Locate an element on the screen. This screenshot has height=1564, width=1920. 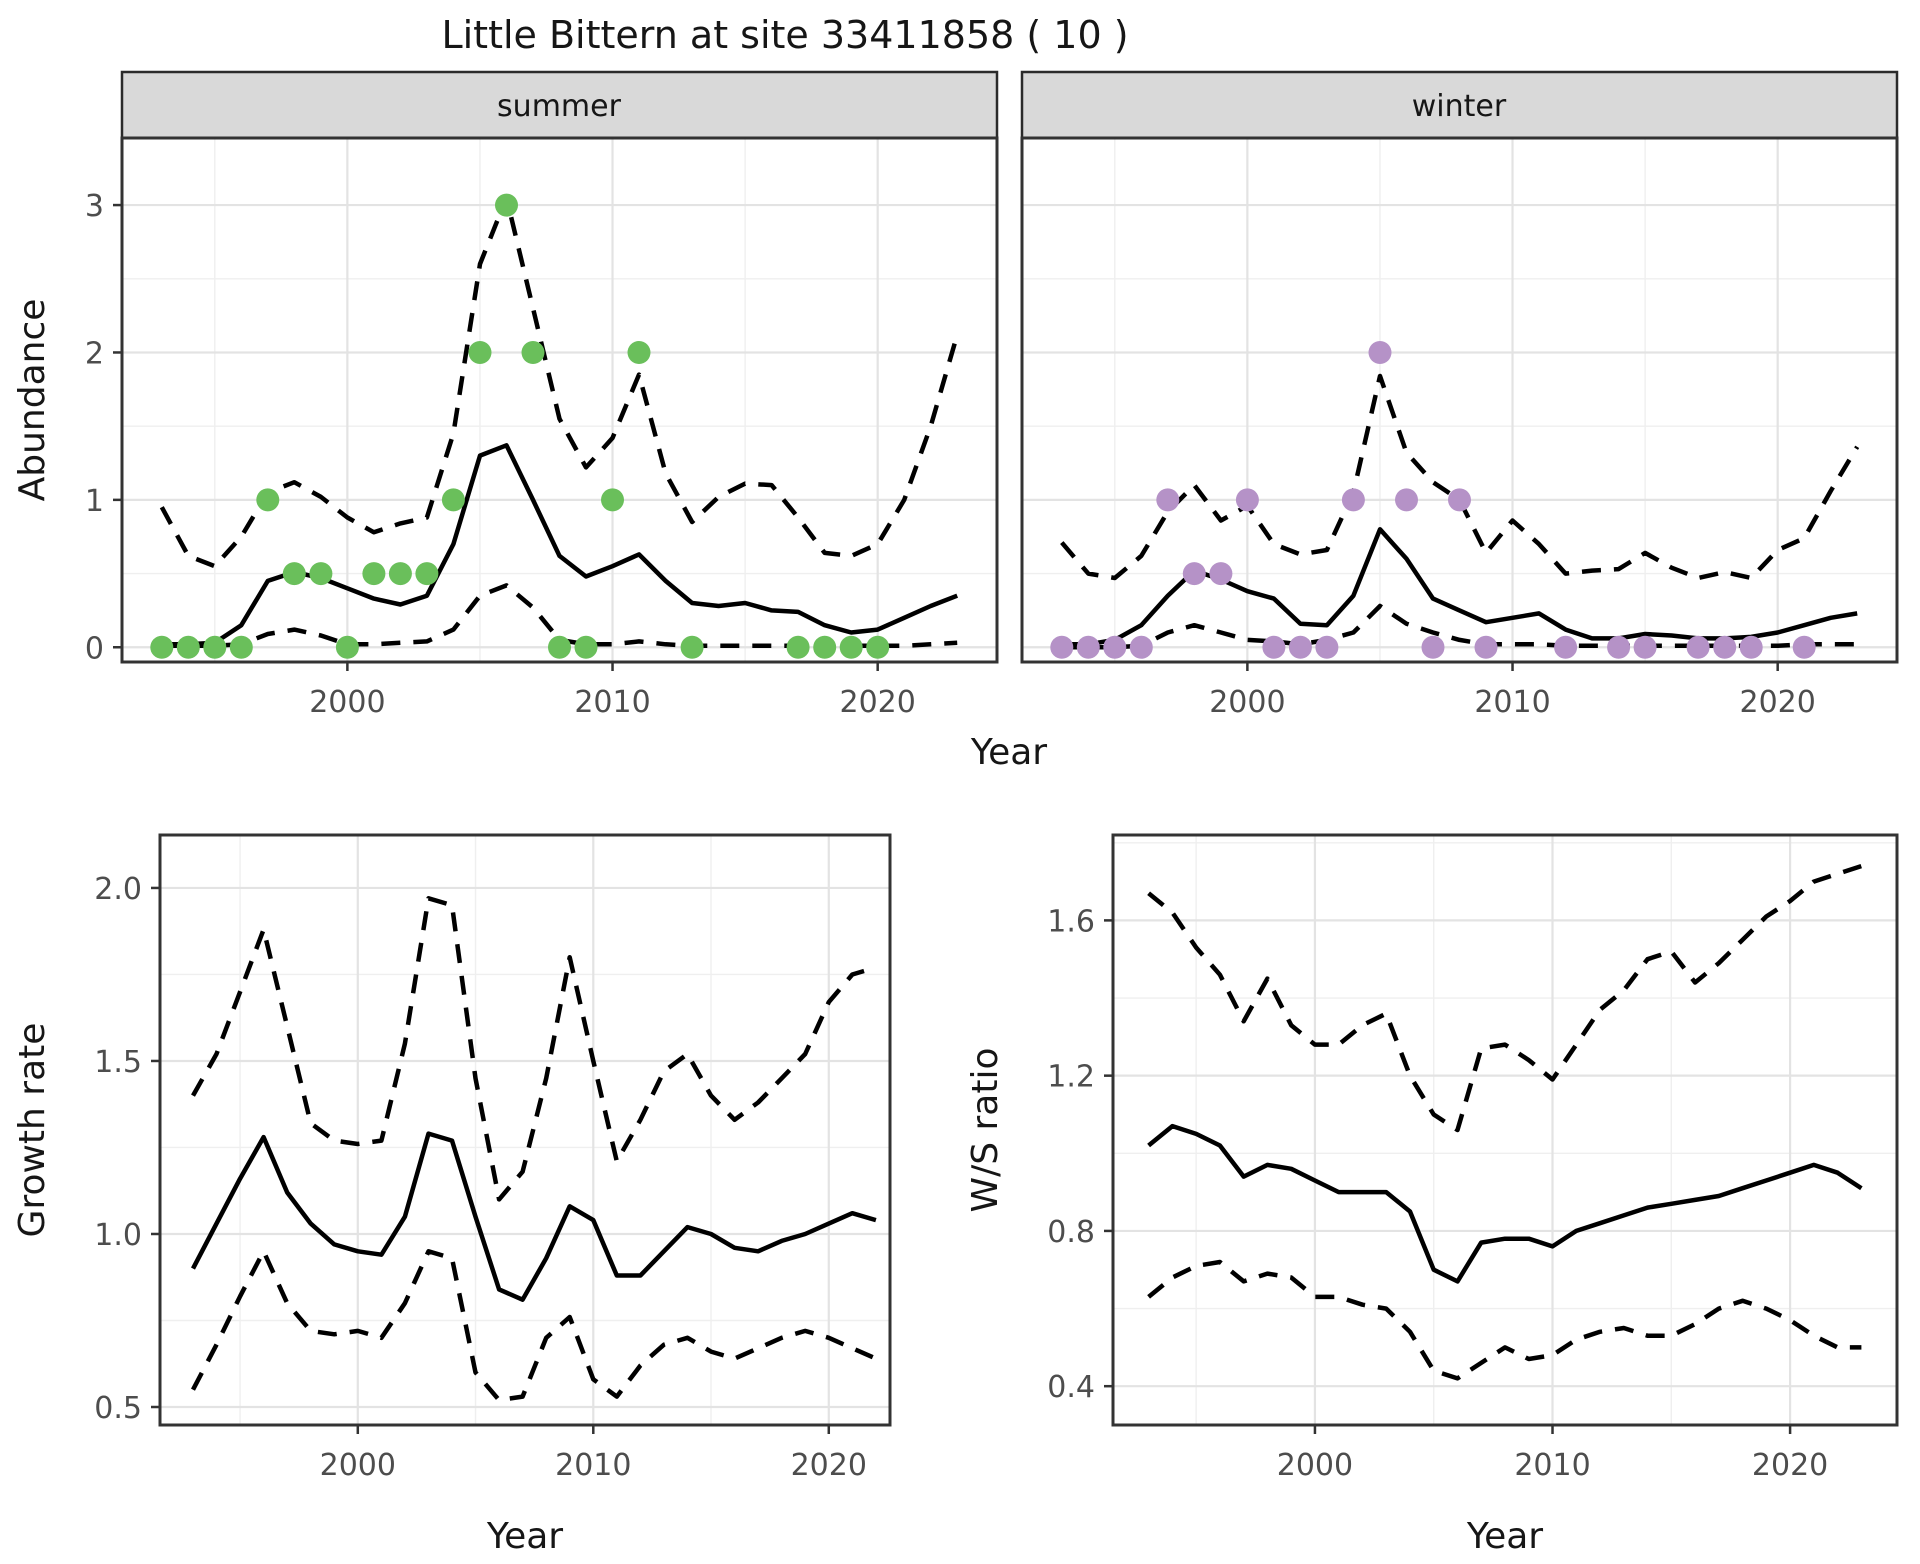
facet-strip-summer: summer is located at coordinates (559, 105).